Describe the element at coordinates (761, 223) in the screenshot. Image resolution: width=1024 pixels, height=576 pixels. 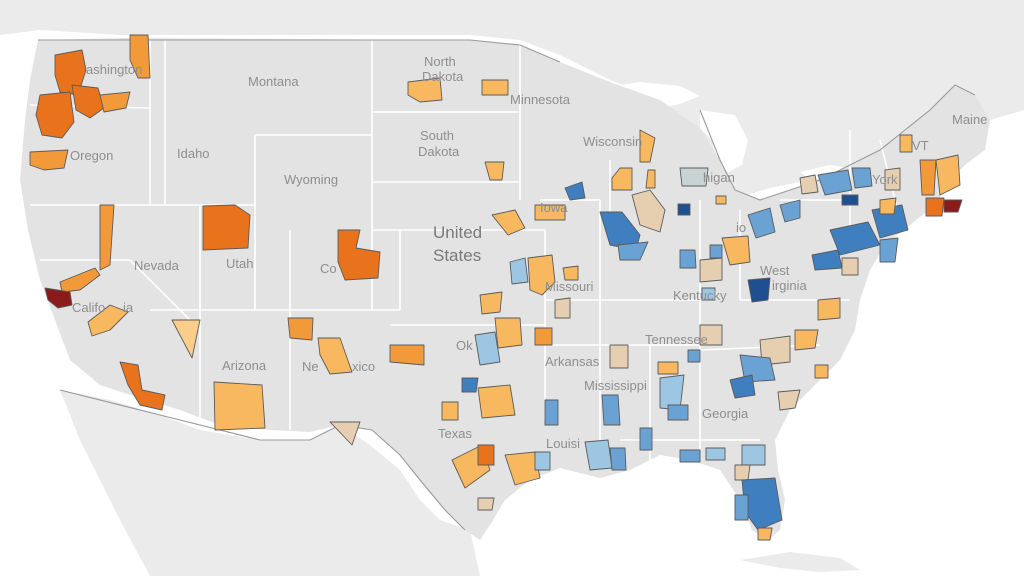
I see `region-oh-cle` at that location.